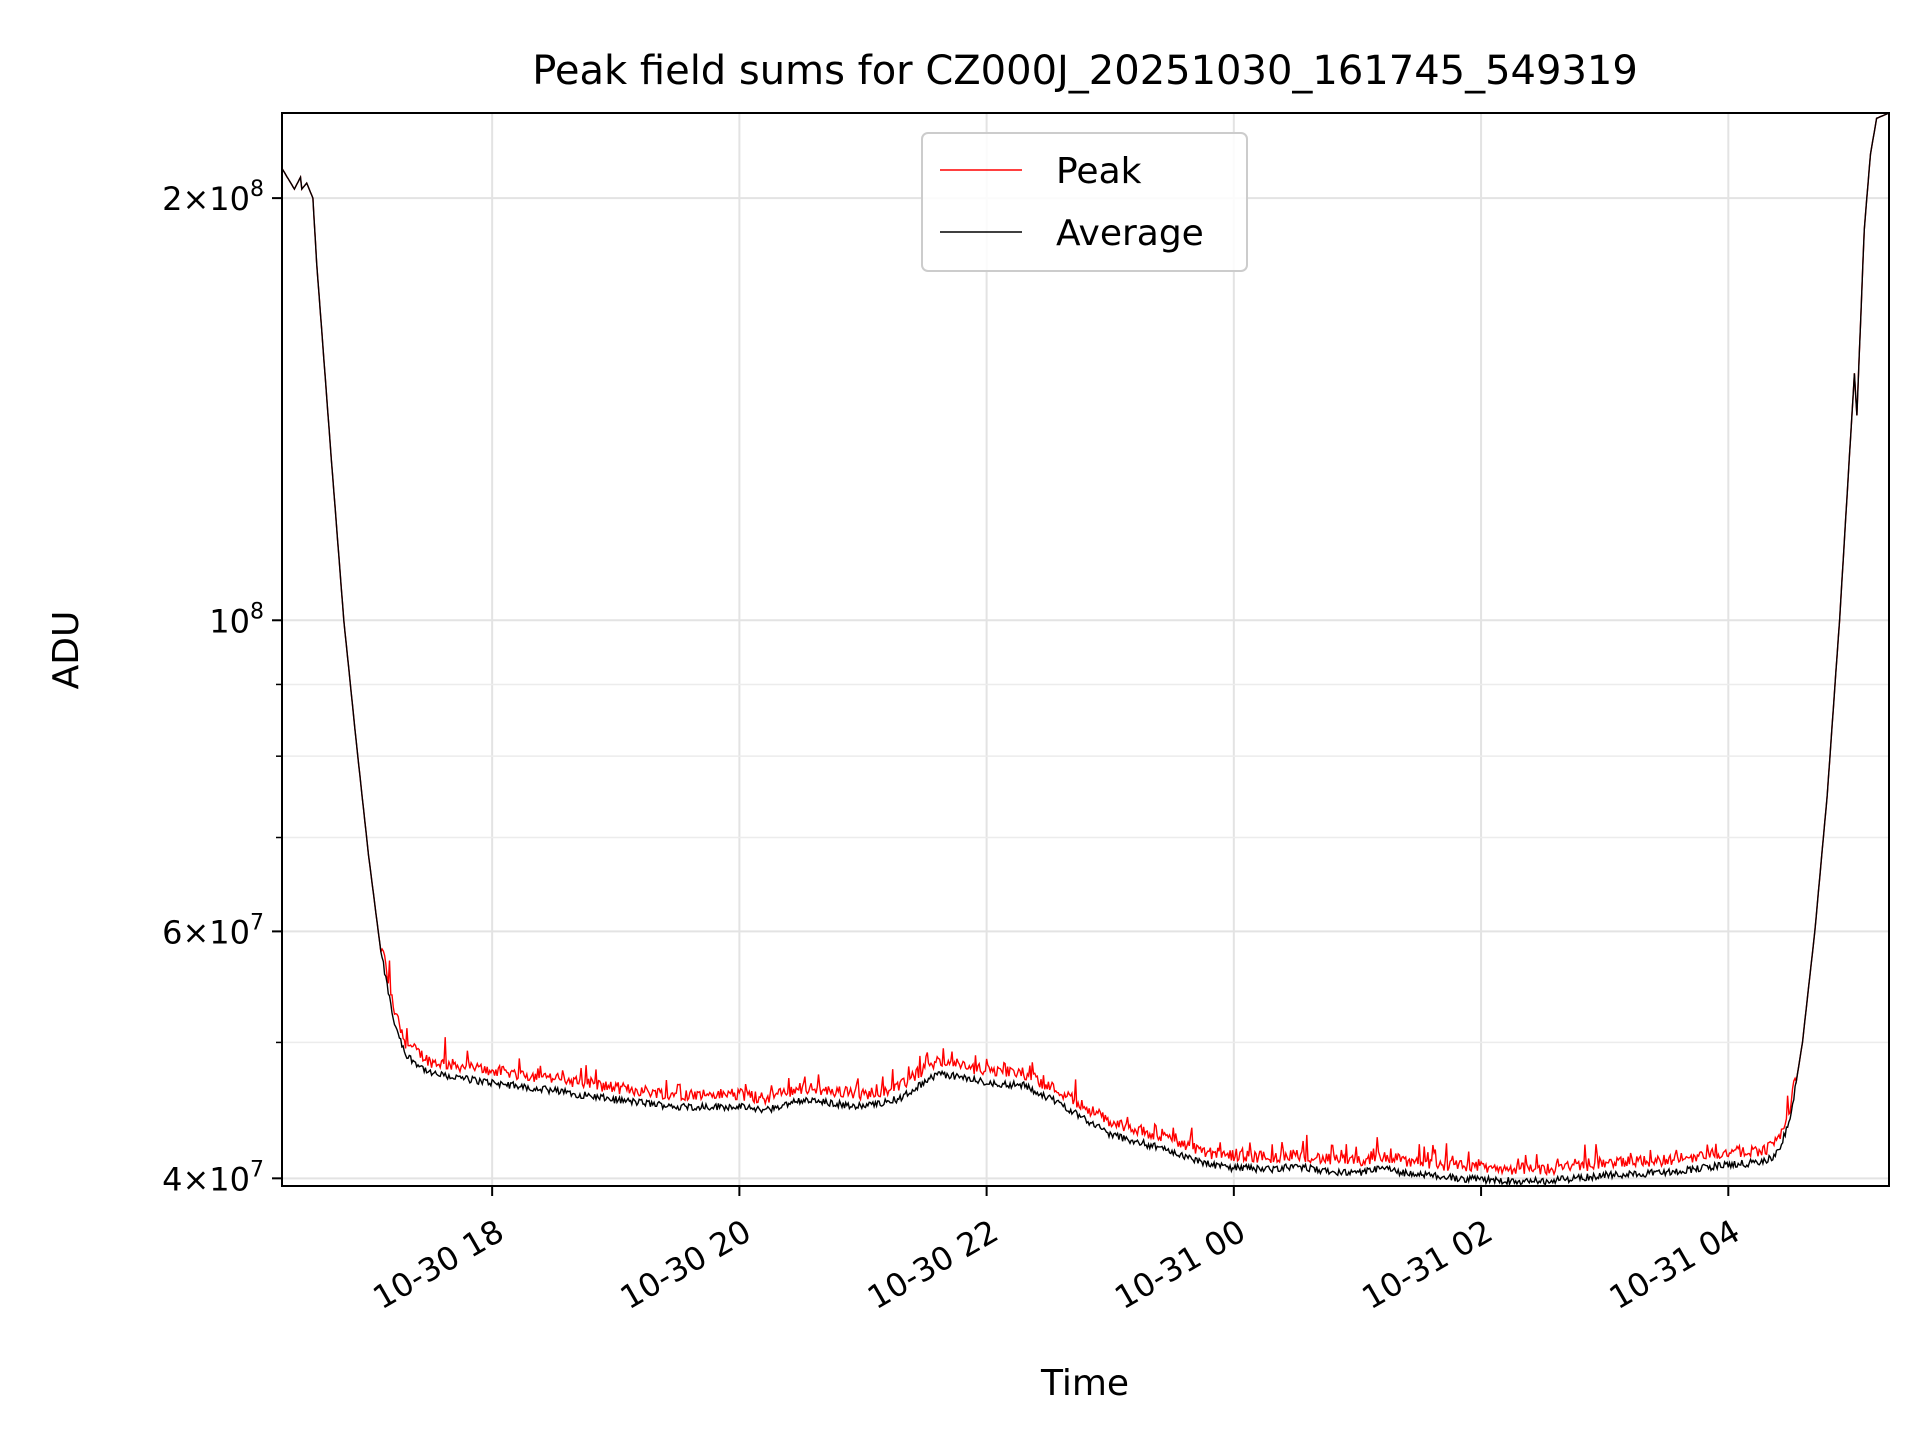 The width and height of the screenshot is (1920, 1444). Describe the element at coordinates (213, 930) in the screenshot. I see `y-tick-label: 6×107` at that location.